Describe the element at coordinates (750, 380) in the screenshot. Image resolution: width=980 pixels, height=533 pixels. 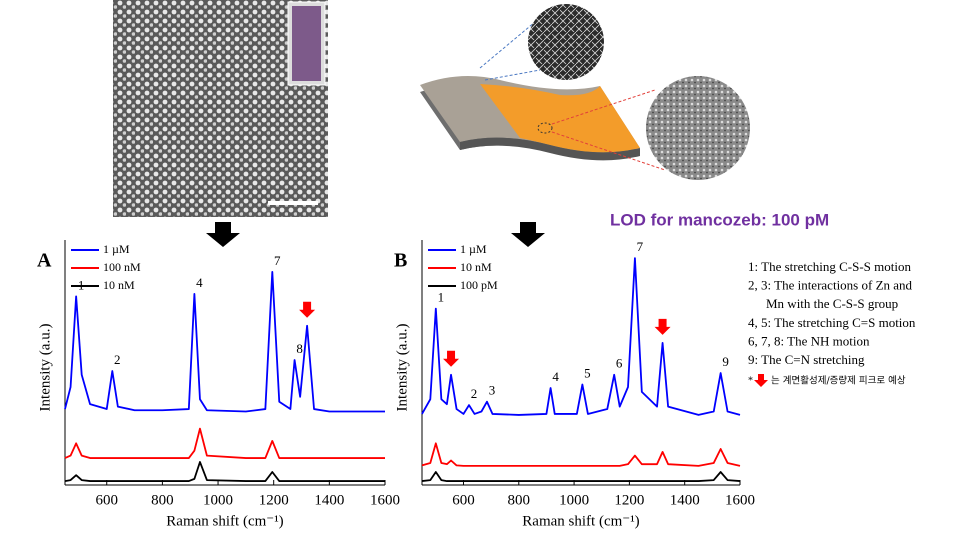
I see `footnote-mark: *` at that location.